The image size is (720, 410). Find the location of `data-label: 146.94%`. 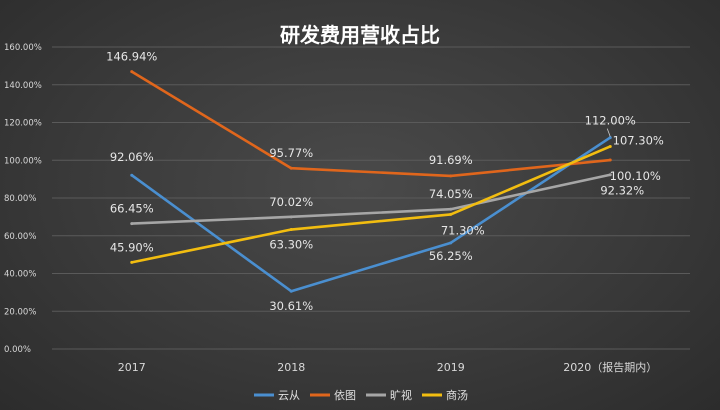

data-label: 146.94% is located at coordinates (131, 57).